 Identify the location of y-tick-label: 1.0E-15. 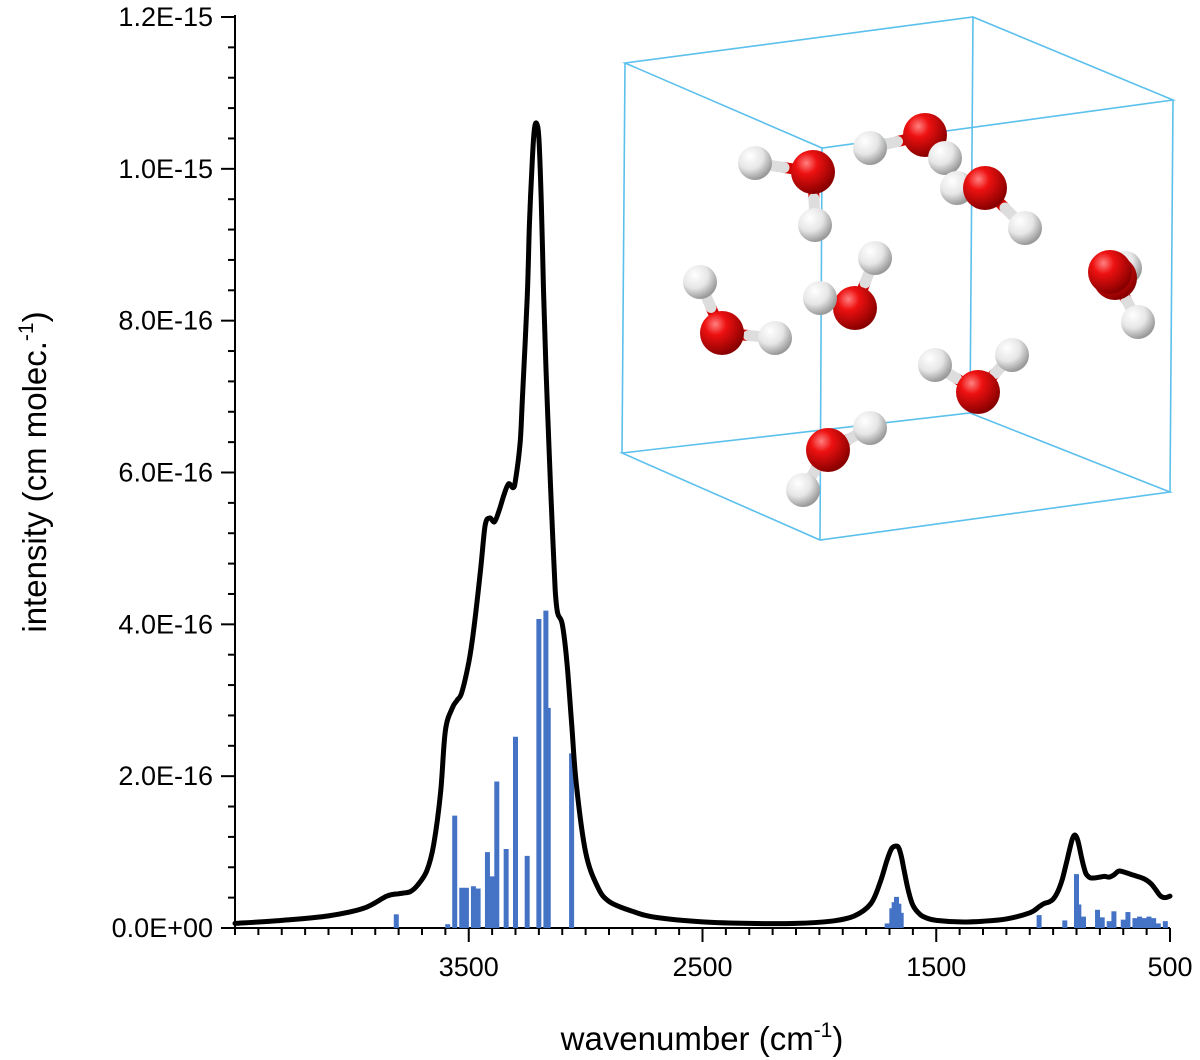
(165, 169).